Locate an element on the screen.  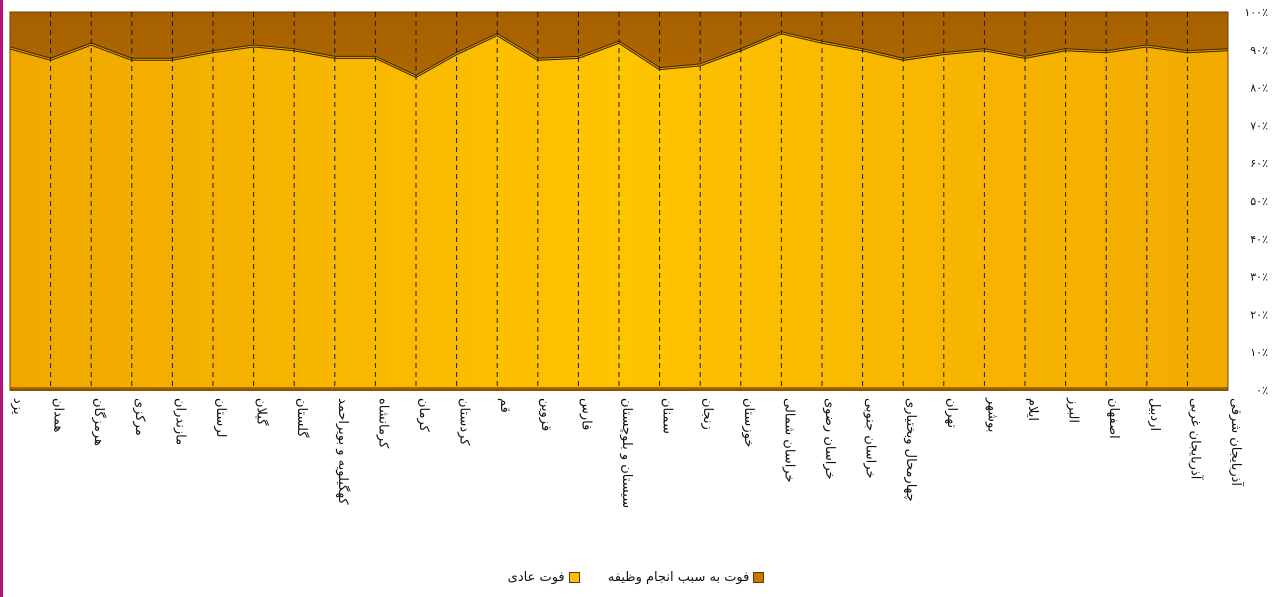
legend-label-normal: فوت عادی is located at coordinates (536, 577).